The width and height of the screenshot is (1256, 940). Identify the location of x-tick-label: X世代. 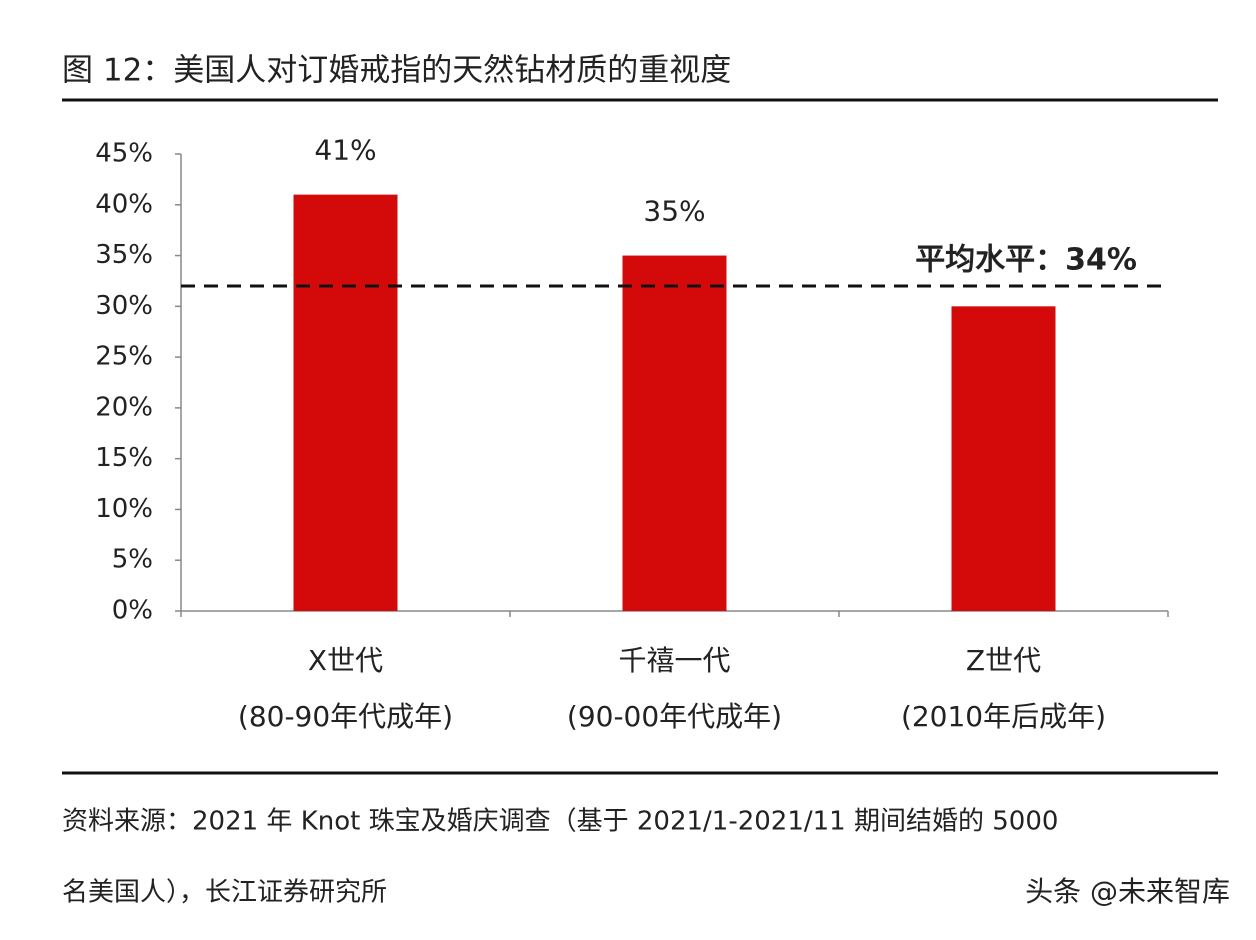
(345, 660).